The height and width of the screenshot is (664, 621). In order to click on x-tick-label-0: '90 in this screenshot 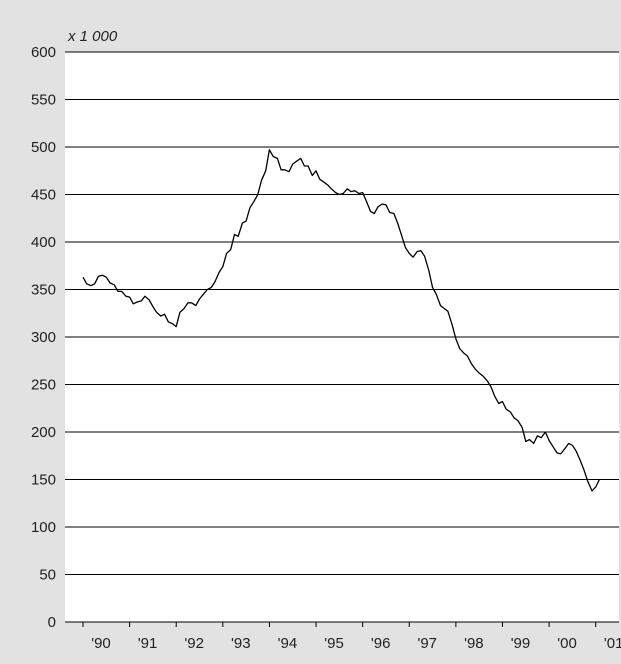, I will do `click(101, 643)`.